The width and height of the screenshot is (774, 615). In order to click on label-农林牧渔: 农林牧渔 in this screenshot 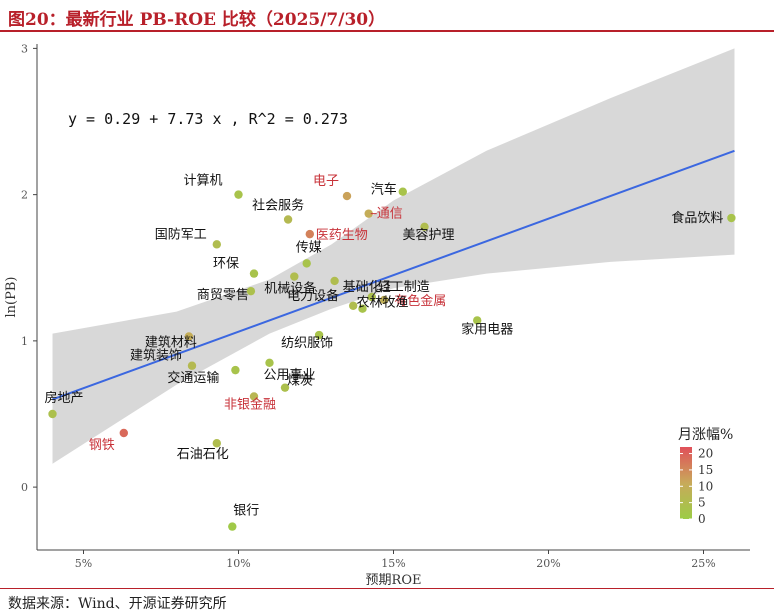, I will do `click(383, 303)`.